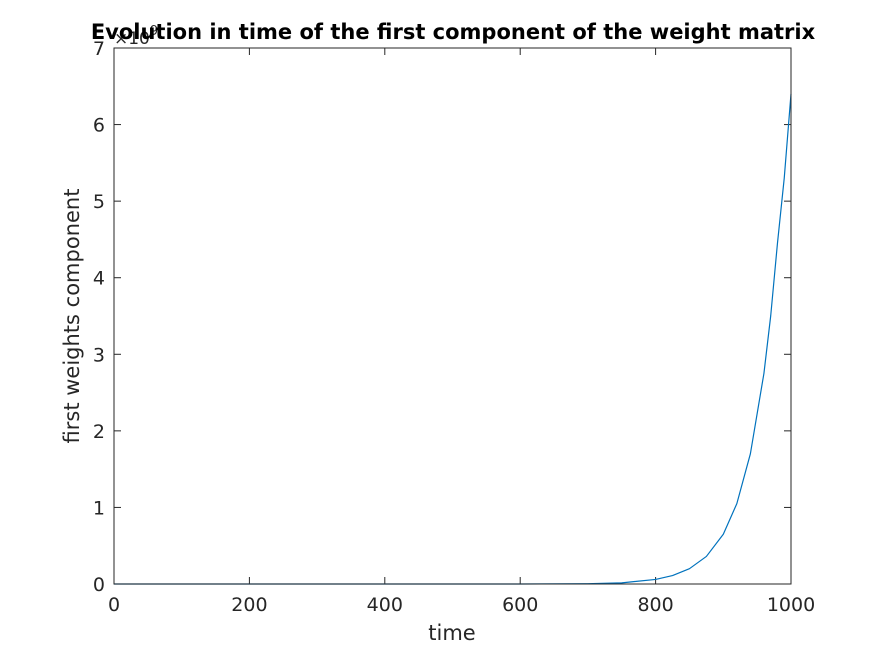 The width and height of the screenshot is (875, 656). Describe the element at coordinates (99, 279) in the screenshot. I see `y-tick-label: 4` at that location.